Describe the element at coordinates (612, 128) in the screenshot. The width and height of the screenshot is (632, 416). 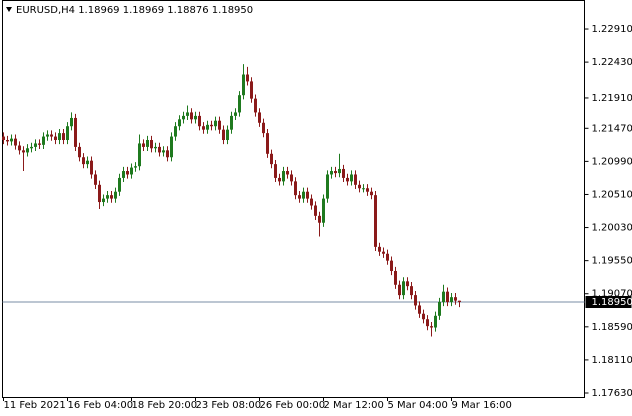
I see `y-tick-label: 1.21470` at that location.